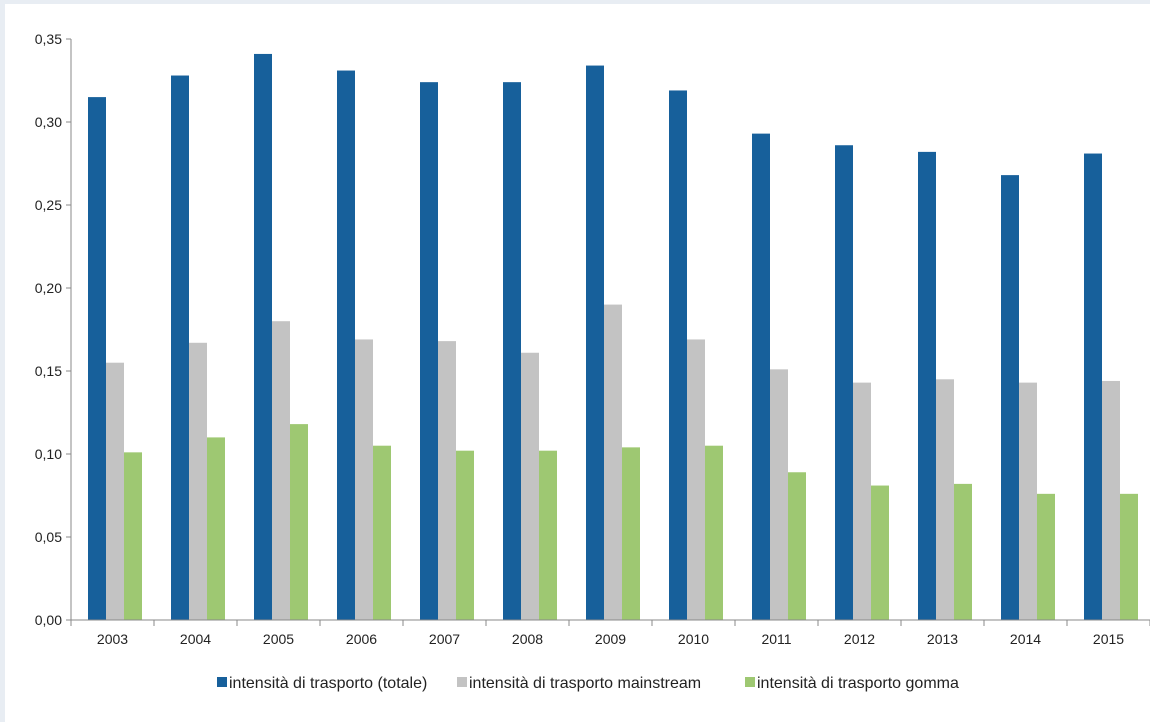  What do you see at coordinates (115, 491) in the screenshot?
I see `bar-2-2003` at bounding box center [115, 491].